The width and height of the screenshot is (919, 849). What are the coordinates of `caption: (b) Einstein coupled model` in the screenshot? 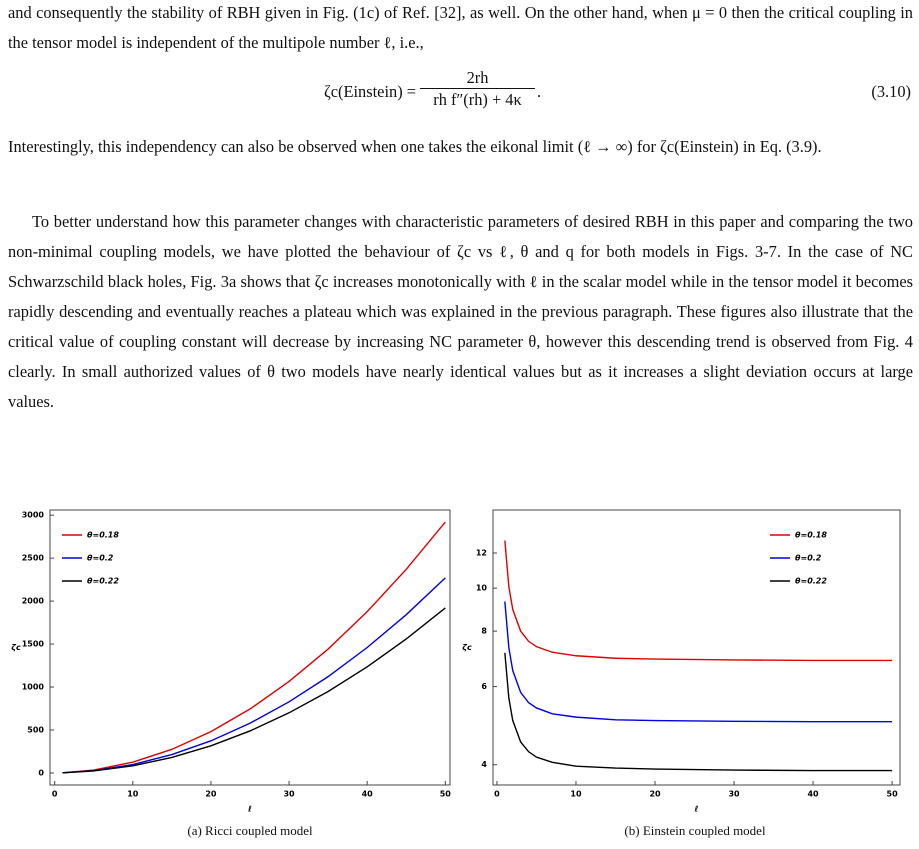 It's located at (695, 830).